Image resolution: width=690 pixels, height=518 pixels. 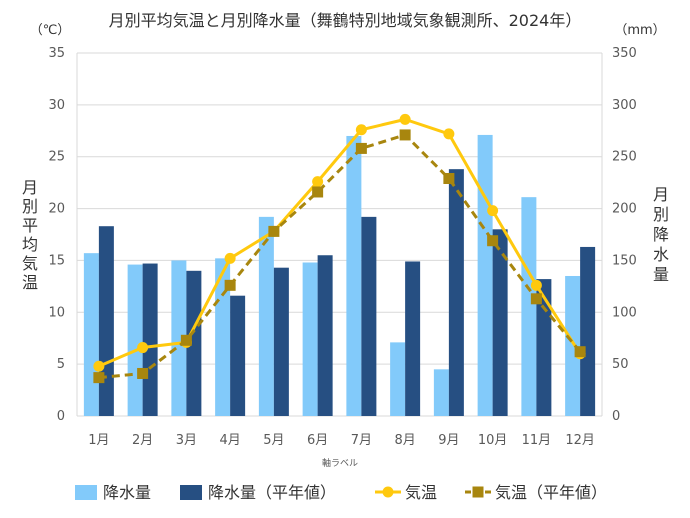 What do you see at coordinates (478, 492) in the screenshot?
I see `legend-marker` at bounding box center [478, 492].